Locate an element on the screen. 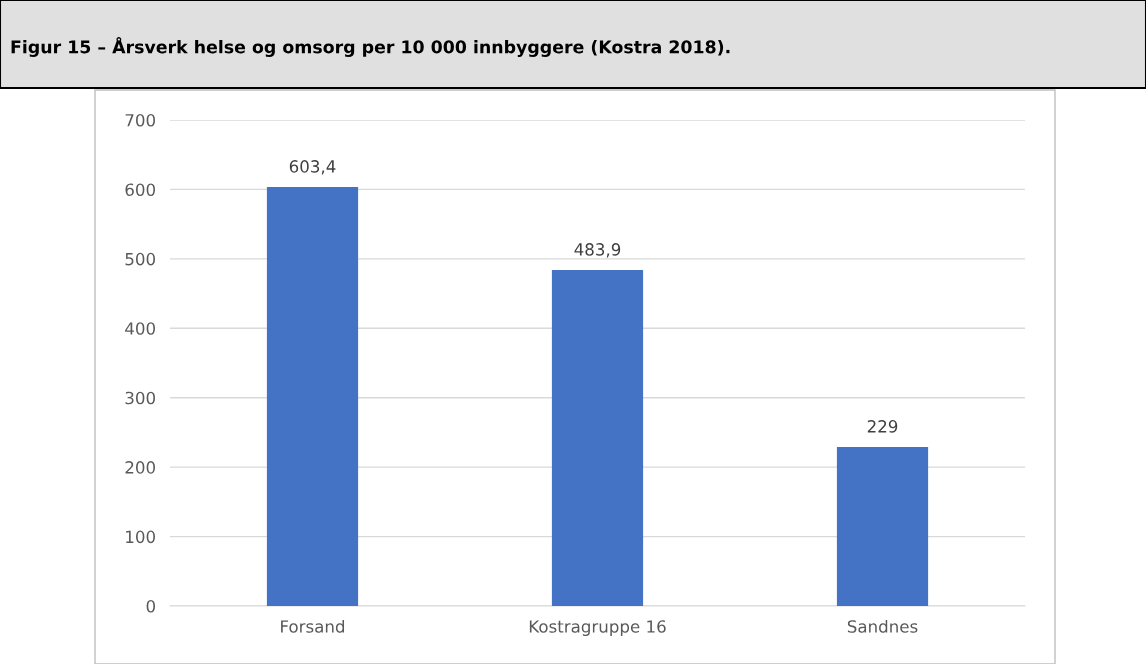 This screenshot has height=664, width=1146. y-tick-label: 500 is located at coordinates (140, 259).